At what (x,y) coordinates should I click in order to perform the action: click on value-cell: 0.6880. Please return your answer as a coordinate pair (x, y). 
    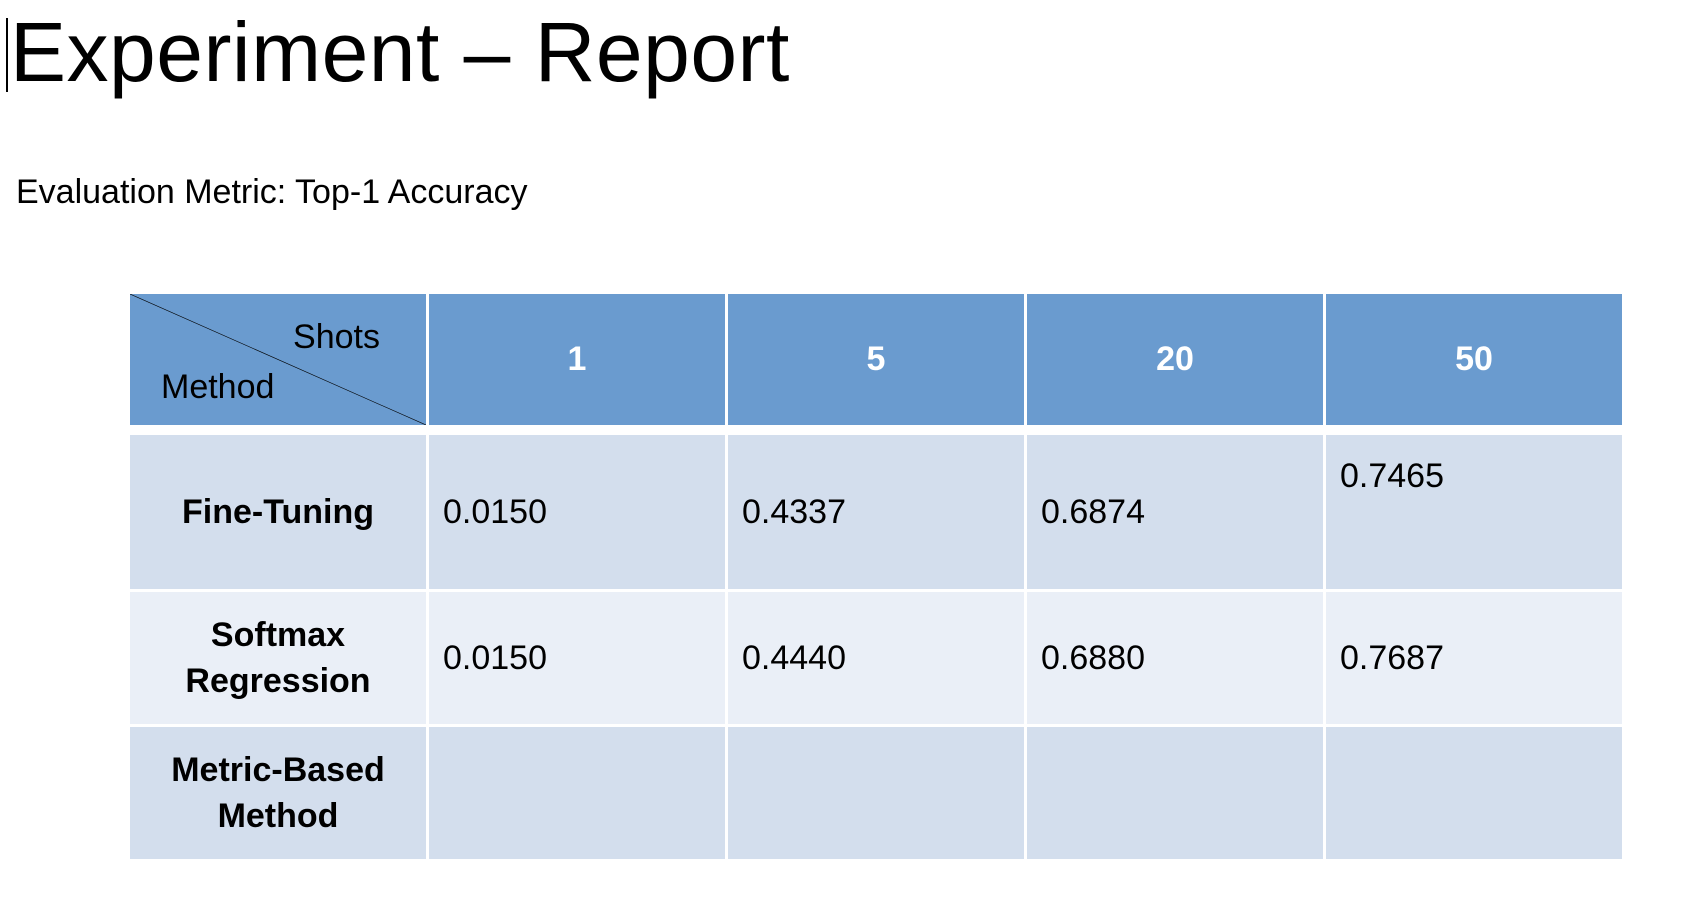
    Looking at the image, I should click on (1175, 658).